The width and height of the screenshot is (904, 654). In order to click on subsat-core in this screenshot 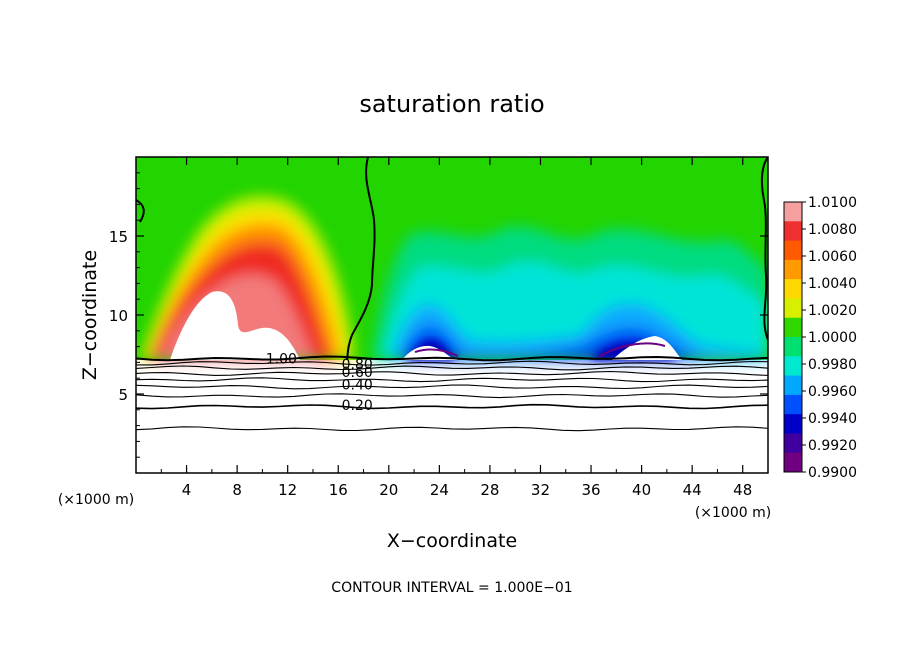, I will do `click(543, 350)`.